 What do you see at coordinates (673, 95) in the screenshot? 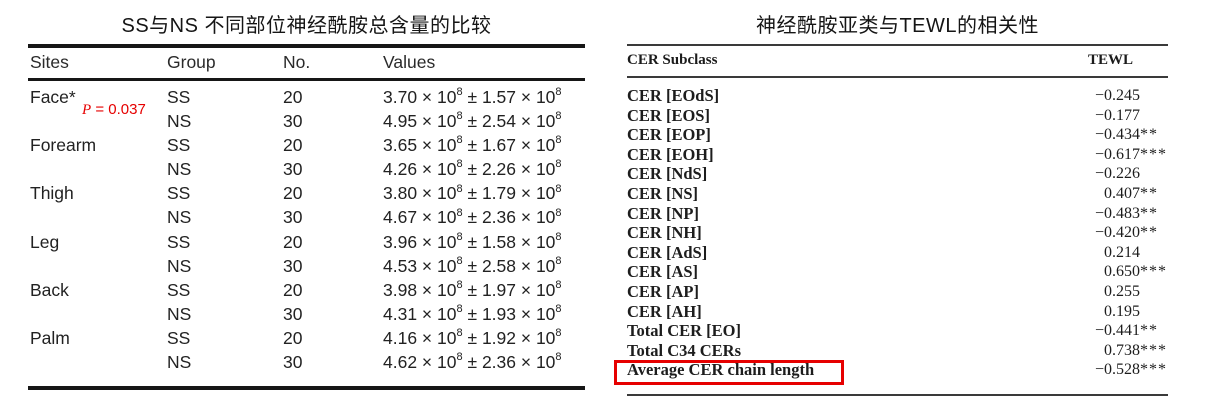
I see `cer-subclass-cell: CER [EOdS]` at bounding box center [673, 95].